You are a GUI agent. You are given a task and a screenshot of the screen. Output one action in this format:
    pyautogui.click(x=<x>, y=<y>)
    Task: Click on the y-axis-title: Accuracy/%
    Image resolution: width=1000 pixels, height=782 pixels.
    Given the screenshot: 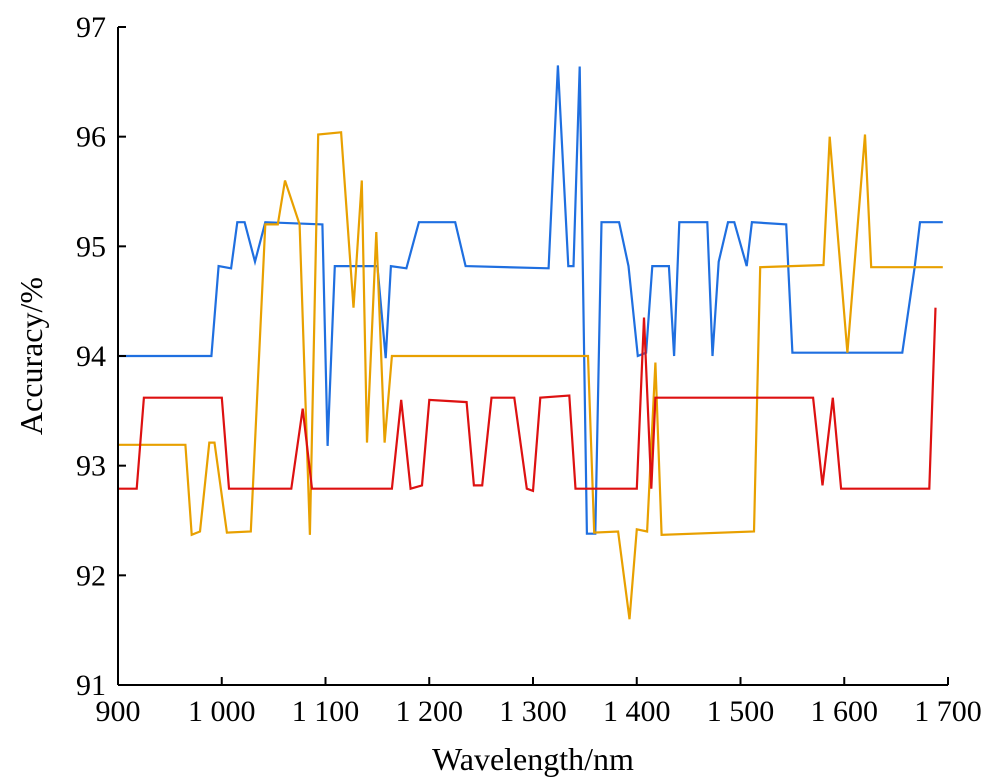 What is the action you would take?
    pyautogui.click(x=31, y=356)
    